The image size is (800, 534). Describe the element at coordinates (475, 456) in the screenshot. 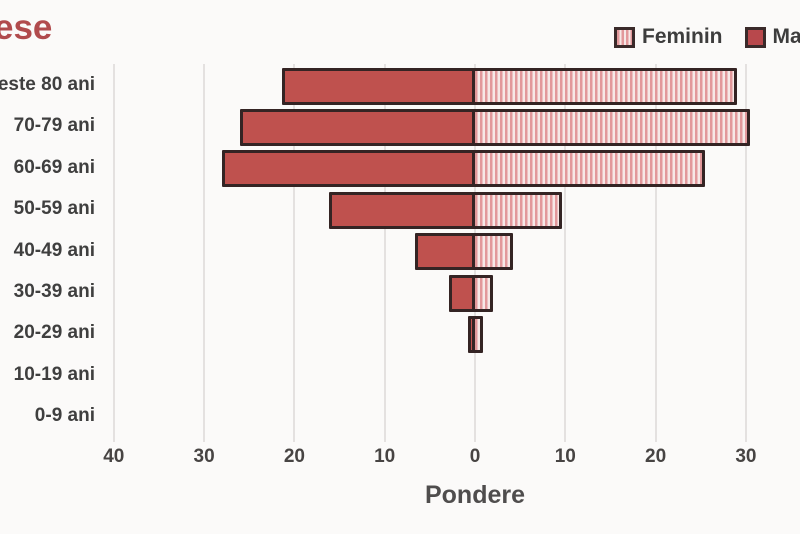

I see `x-tick-label: 0` at that location.